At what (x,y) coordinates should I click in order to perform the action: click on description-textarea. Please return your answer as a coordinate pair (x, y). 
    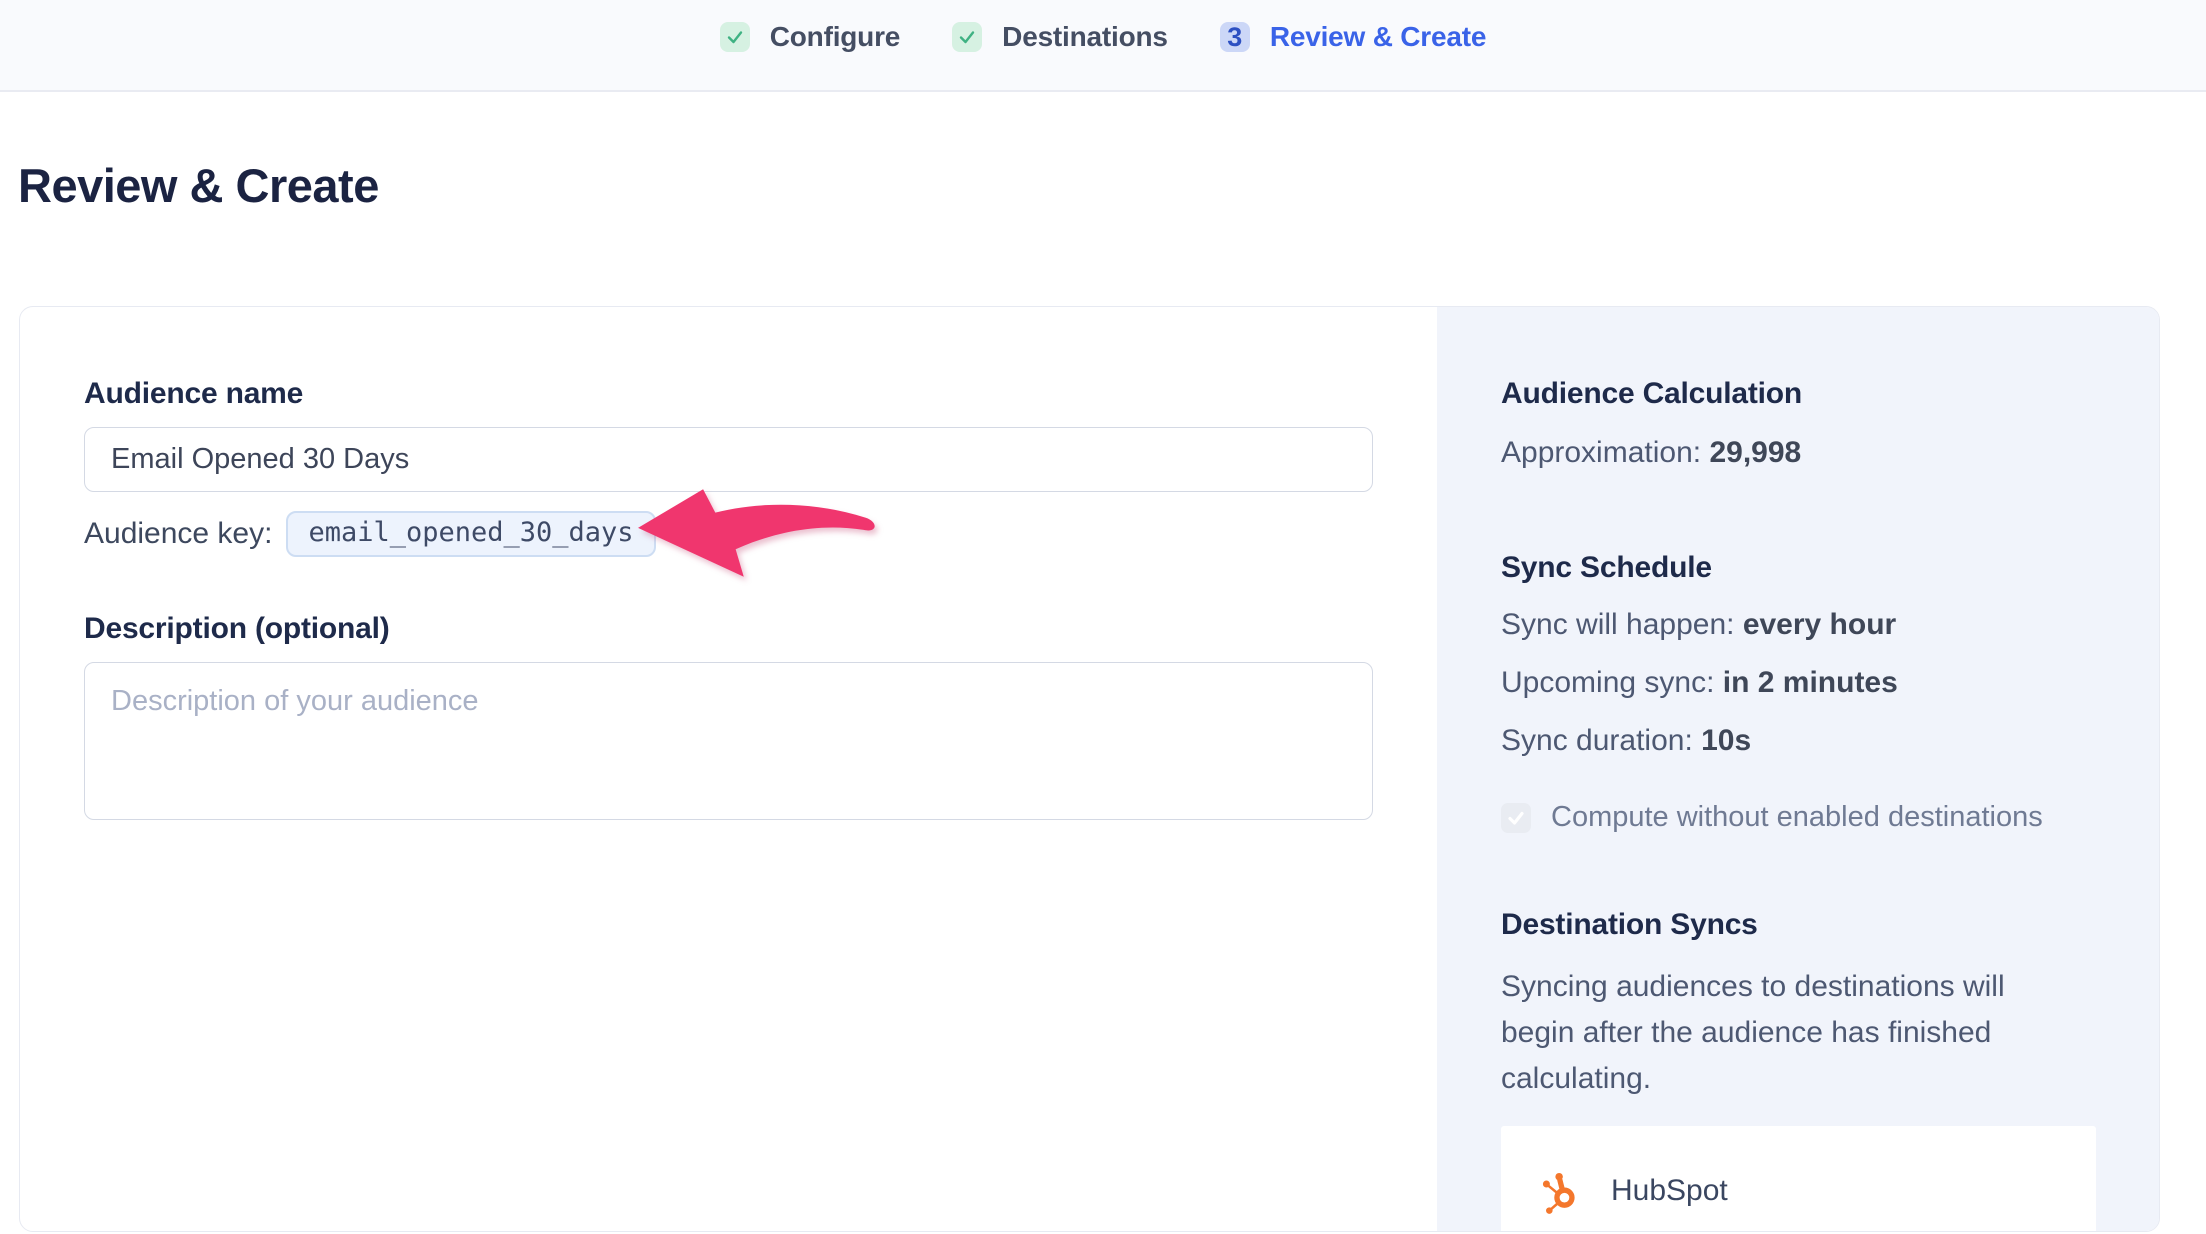
    Looking at the image, I should click on (728, 741).